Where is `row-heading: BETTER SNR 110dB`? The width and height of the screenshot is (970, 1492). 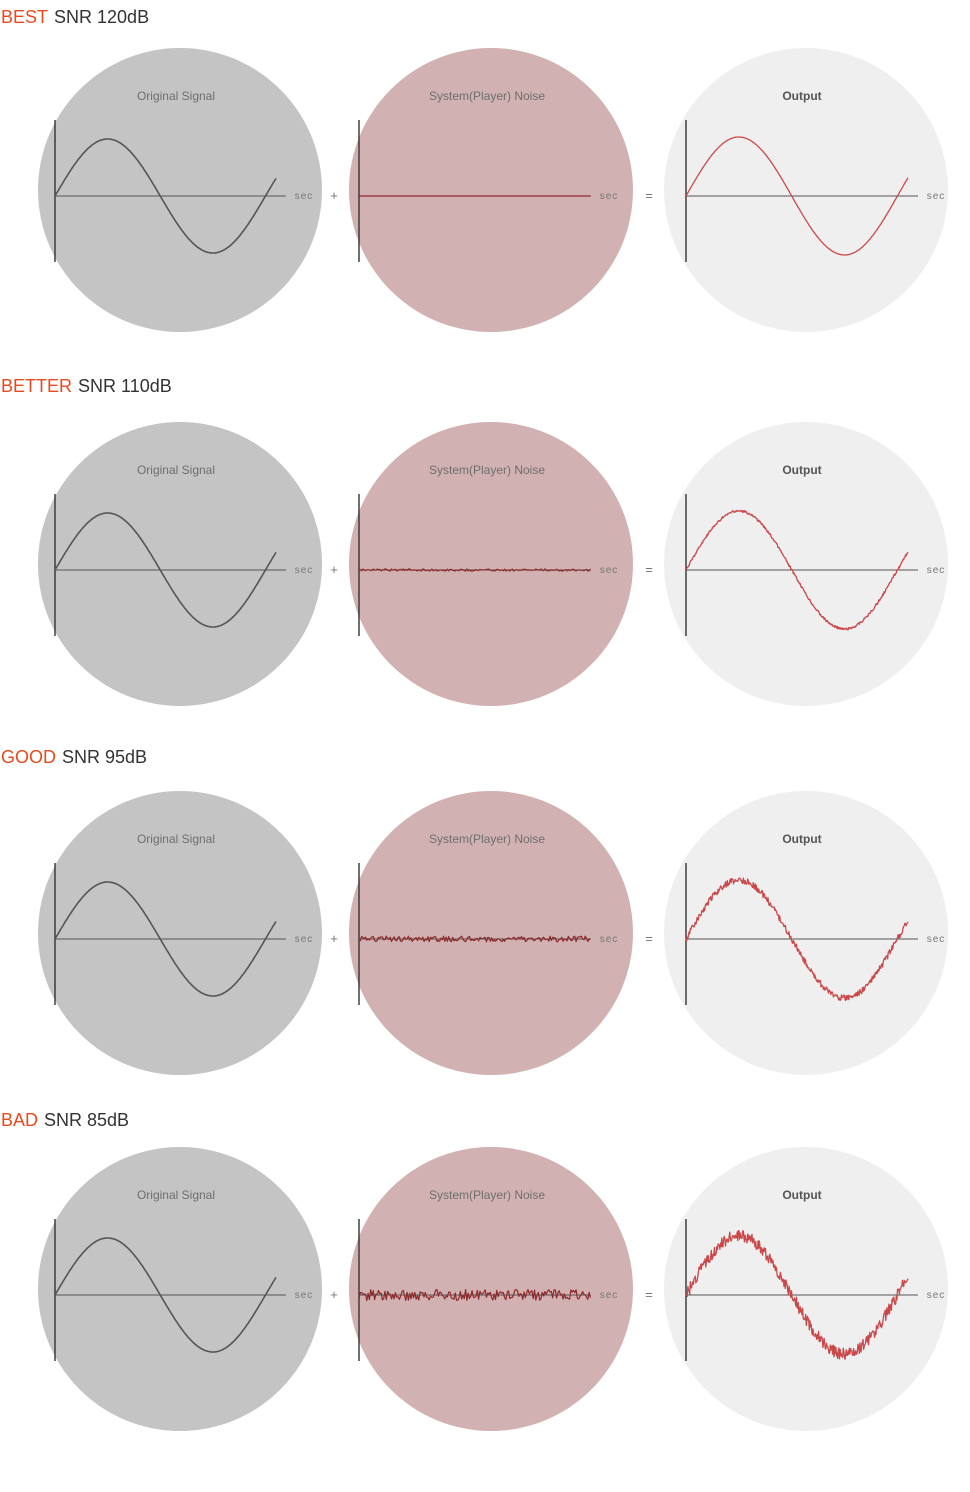
row-heading: BETTER SNR 110dB is located at coordinates (86, 386).